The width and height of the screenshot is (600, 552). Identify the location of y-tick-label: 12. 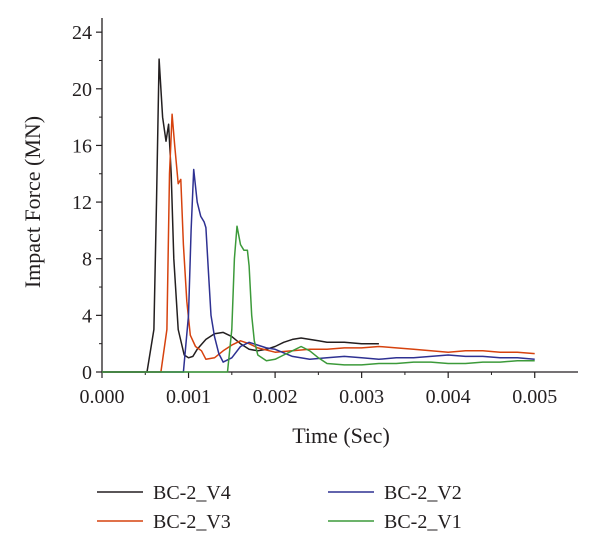
(82, 203).